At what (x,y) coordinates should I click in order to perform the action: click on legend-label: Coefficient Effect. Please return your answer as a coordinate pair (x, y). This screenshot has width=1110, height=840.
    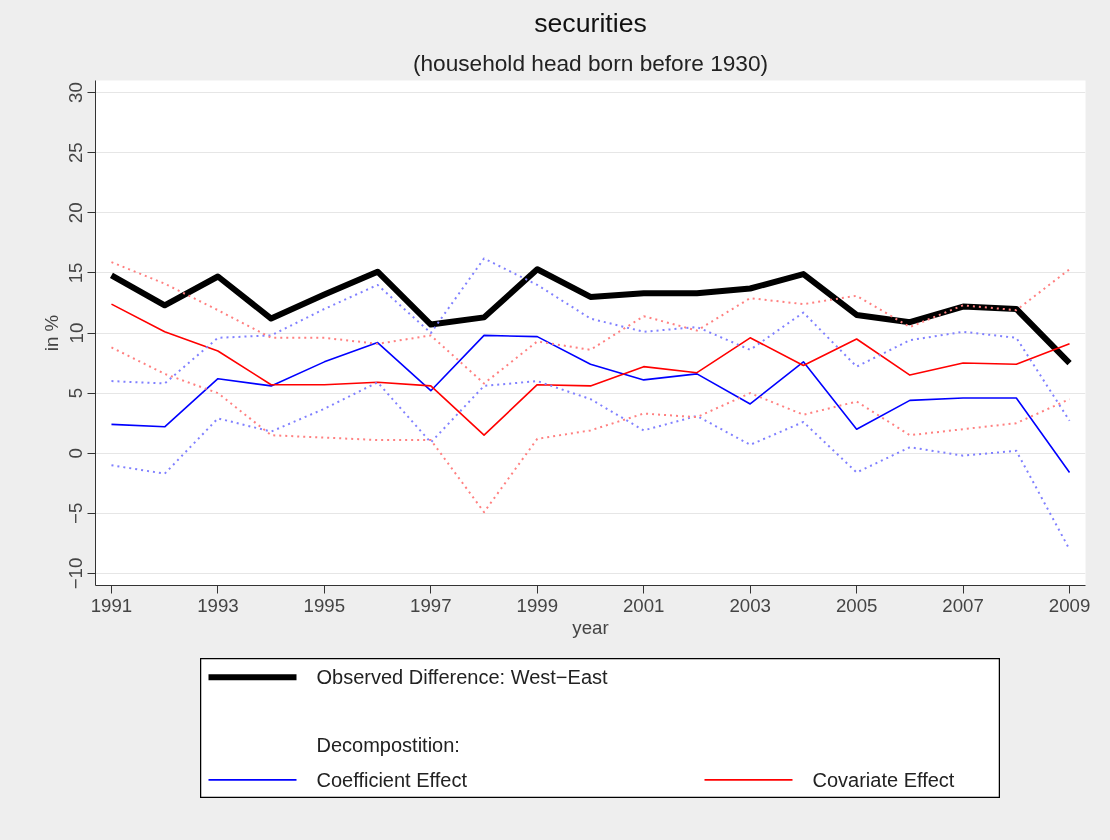
    Looking at the image, I should click on (392, 779).